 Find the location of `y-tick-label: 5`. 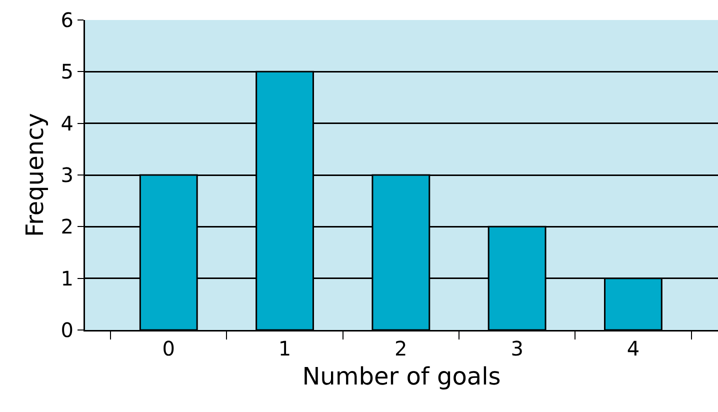

y-tick-label: 5 is located at coordinates (67, 72).